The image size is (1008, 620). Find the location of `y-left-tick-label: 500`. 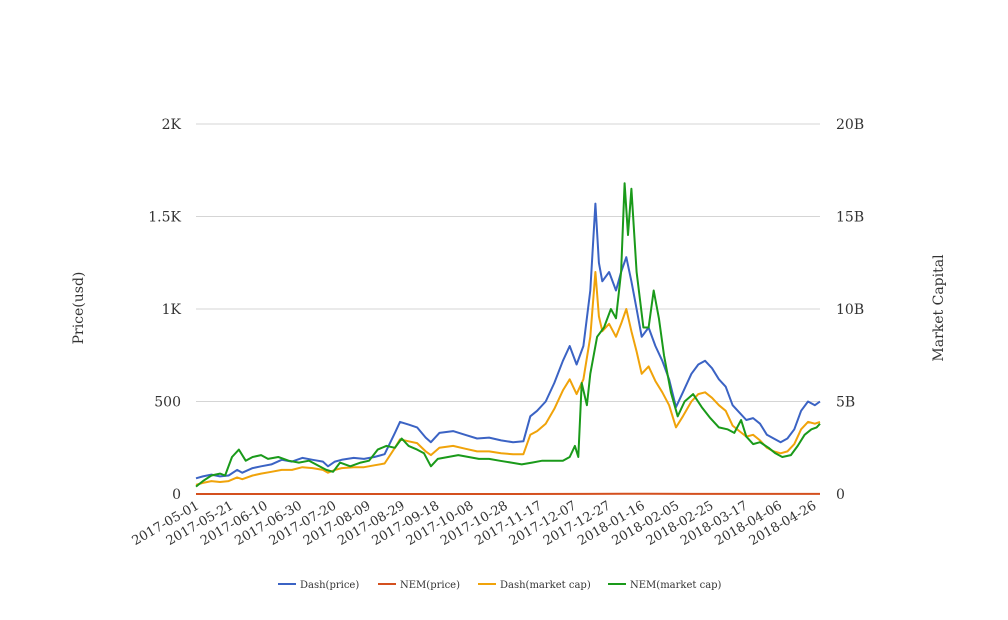

y-left-tick-label: 500 is located at coordinates (167, 403).